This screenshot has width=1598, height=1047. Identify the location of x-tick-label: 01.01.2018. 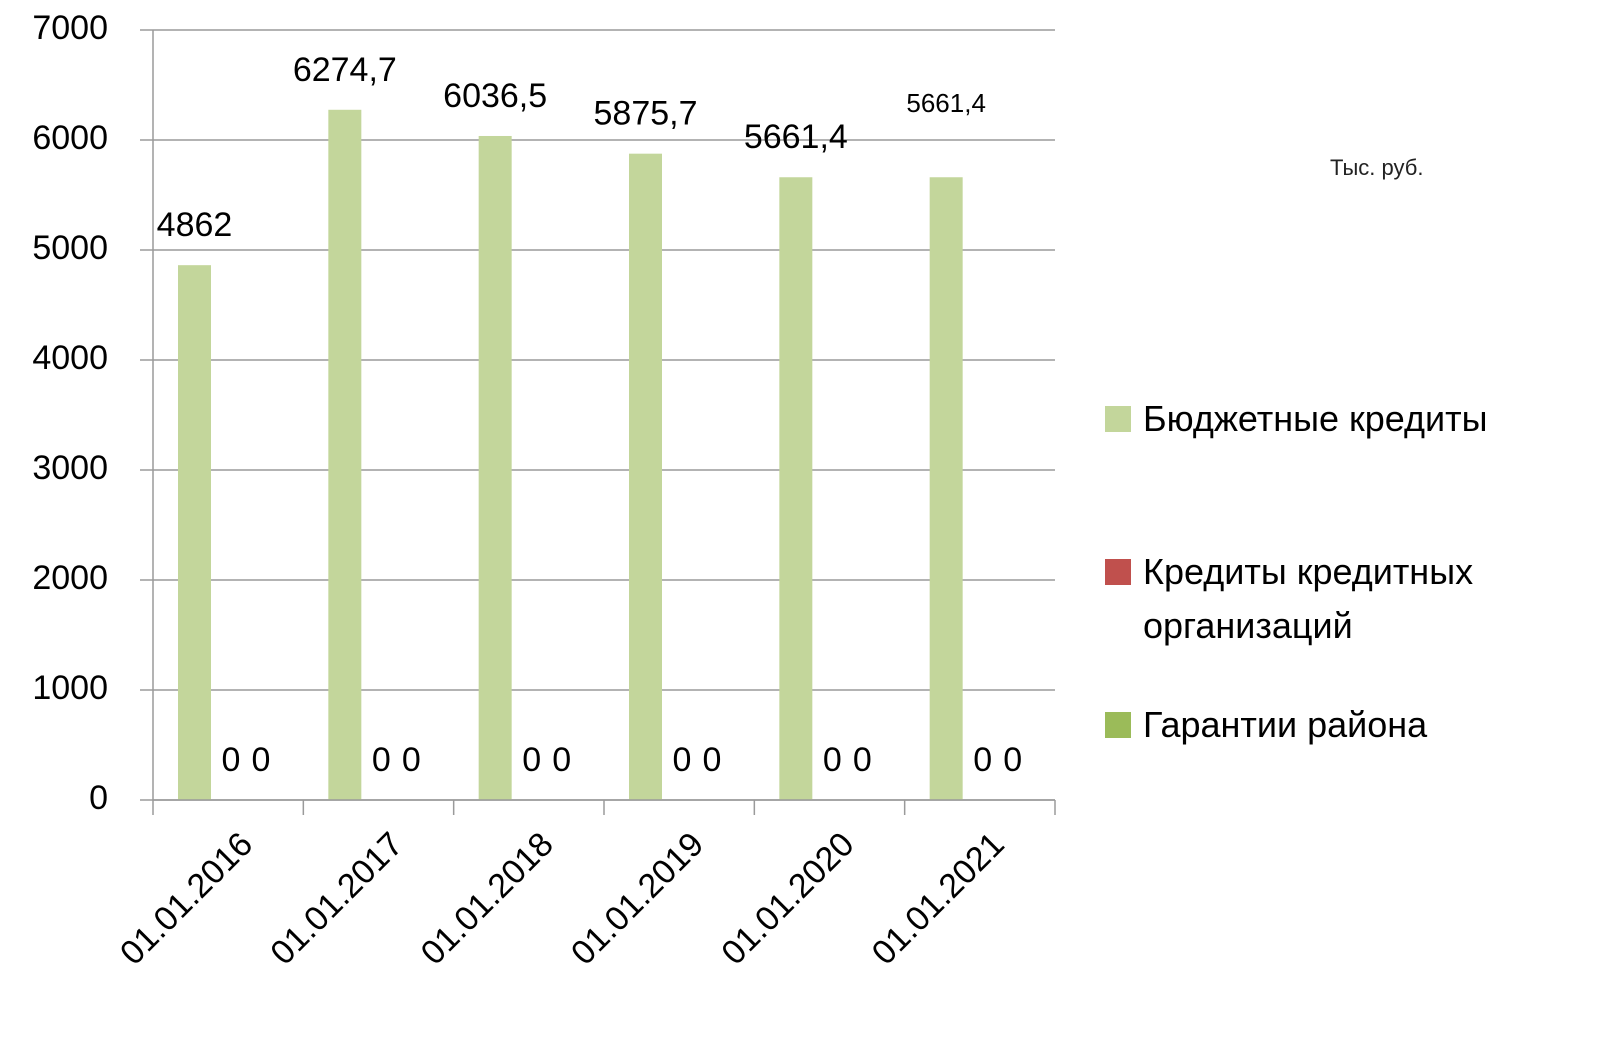
(487, 898).